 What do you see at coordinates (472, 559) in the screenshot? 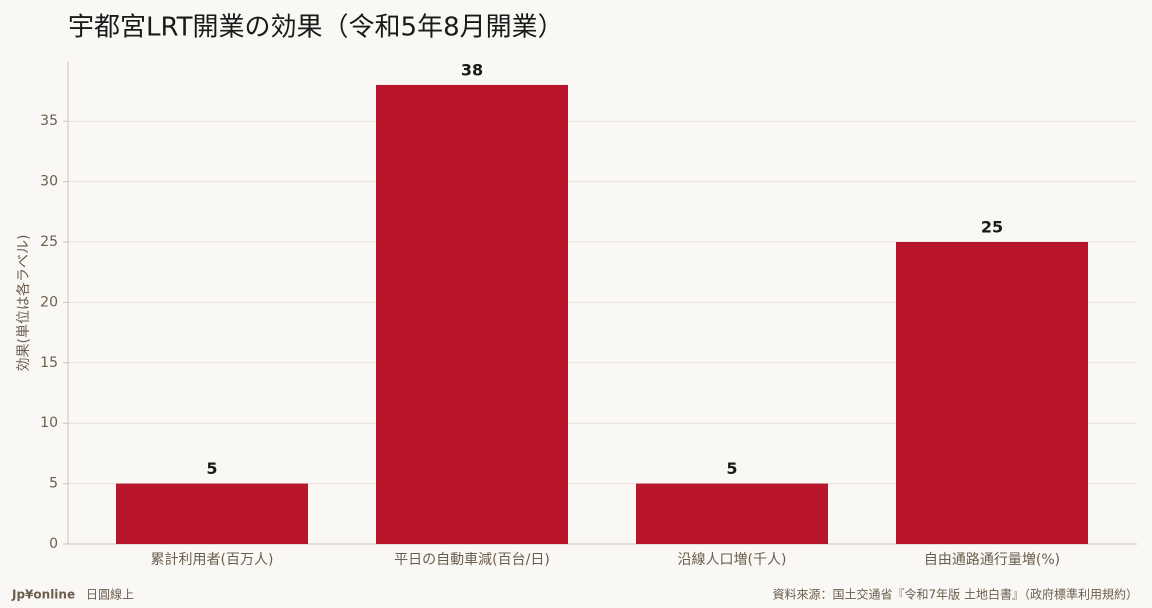
I see `x-tick-label: 平日の自動車減(百台/日)` at bounding box center [472, 559].